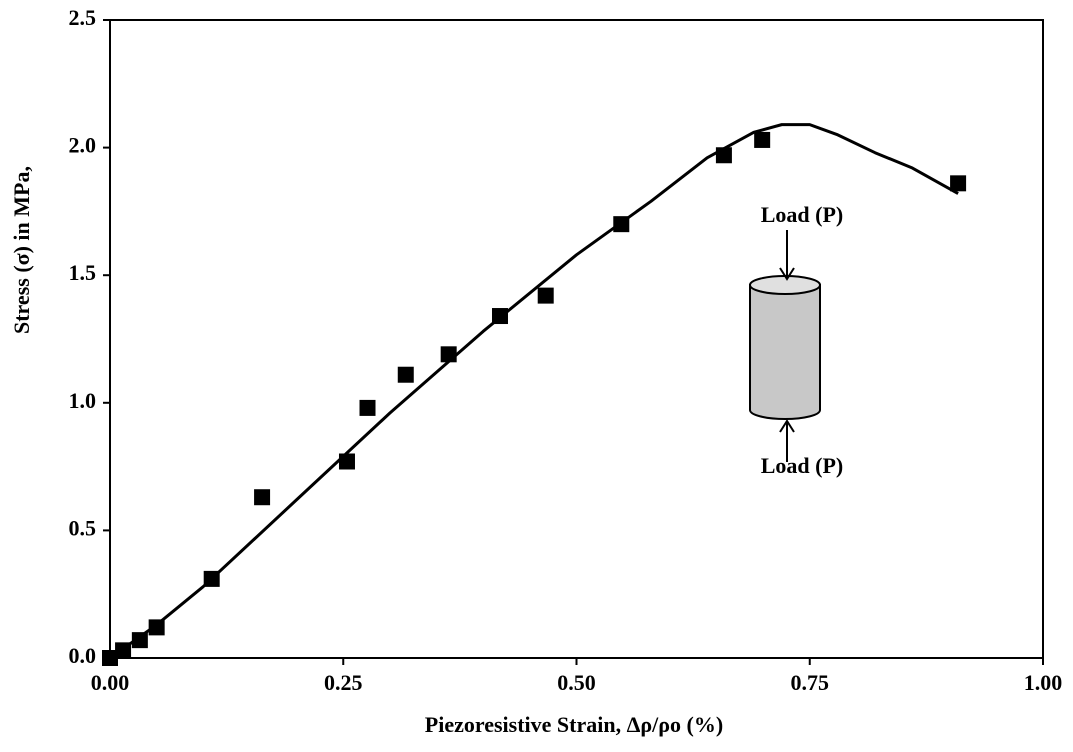  I want to click on specimen-diagram, so click(785, 346).